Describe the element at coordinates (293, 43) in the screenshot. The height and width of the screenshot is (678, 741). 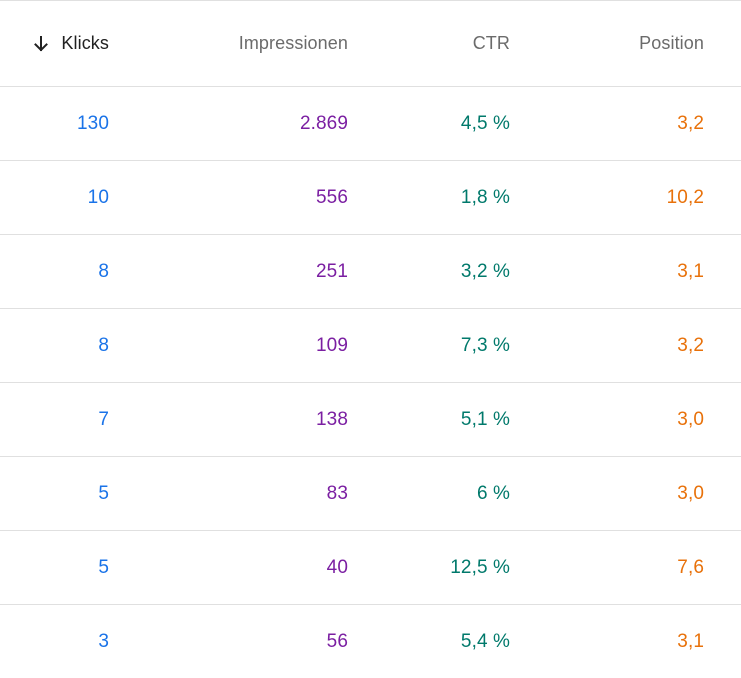
I see `column-header-impressionen: Impressionen` at that location.